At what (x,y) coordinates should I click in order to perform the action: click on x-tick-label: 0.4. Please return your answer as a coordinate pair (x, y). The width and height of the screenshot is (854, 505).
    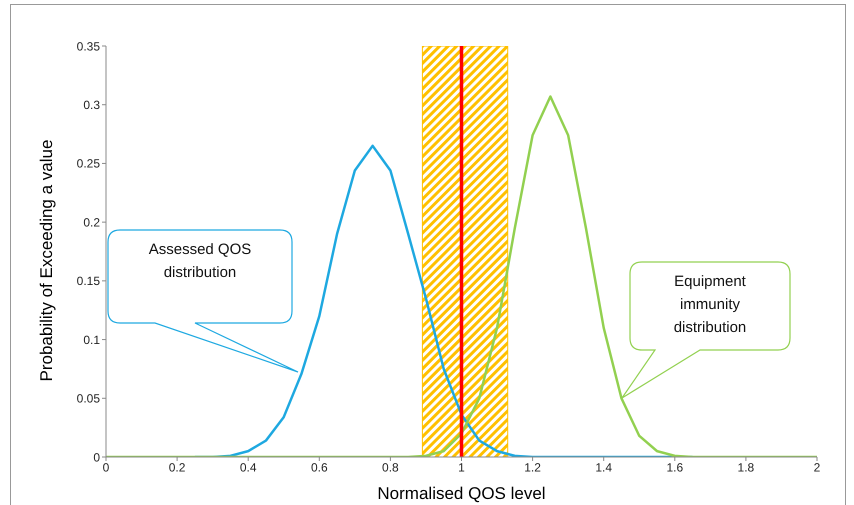
    Looking at the image, I should click on (248, 467).